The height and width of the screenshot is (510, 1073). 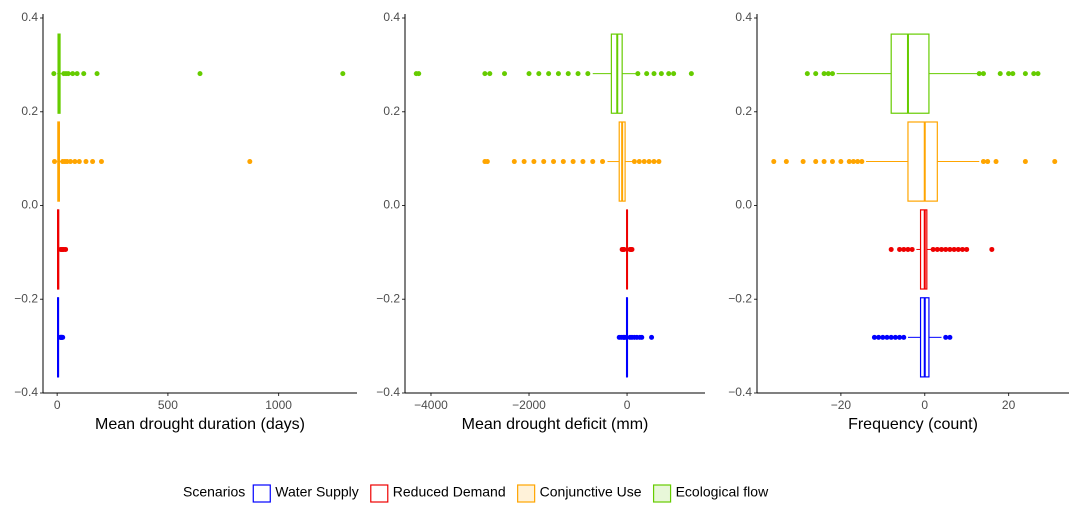 I want to click on x-tick-label: 1000, so click(x=278, y=405).